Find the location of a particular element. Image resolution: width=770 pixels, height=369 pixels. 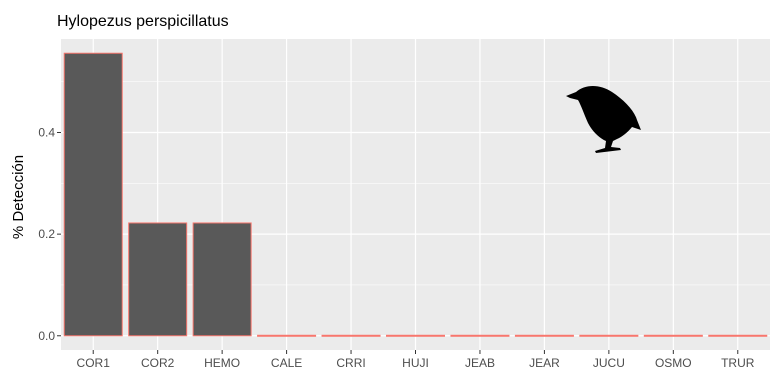

bar-jear is located at coordinates (544, 335).